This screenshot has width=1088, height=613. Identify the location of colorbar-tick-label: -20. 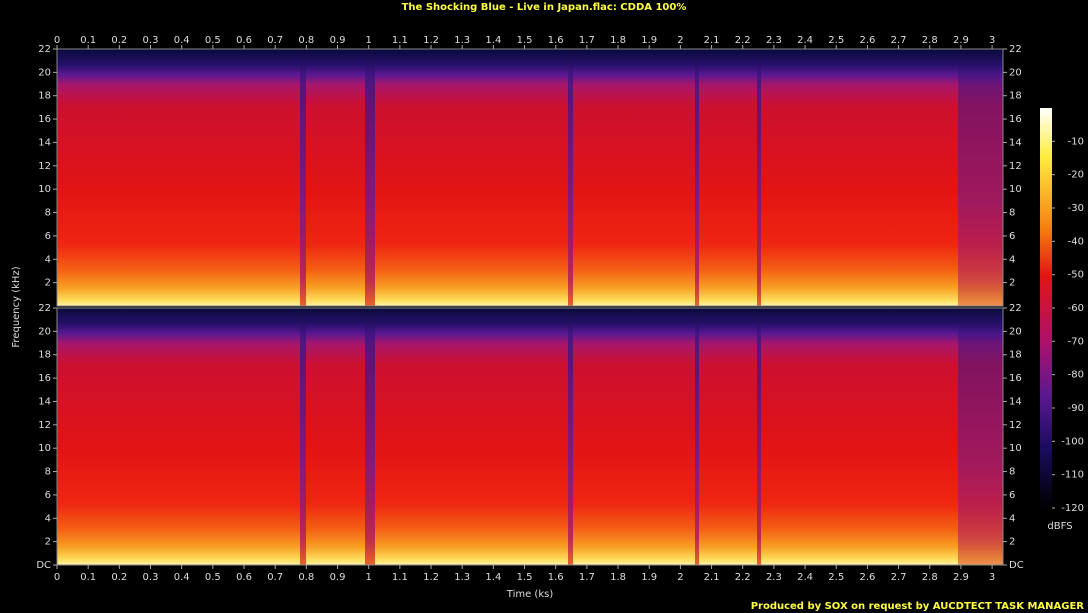
(1076, 175).